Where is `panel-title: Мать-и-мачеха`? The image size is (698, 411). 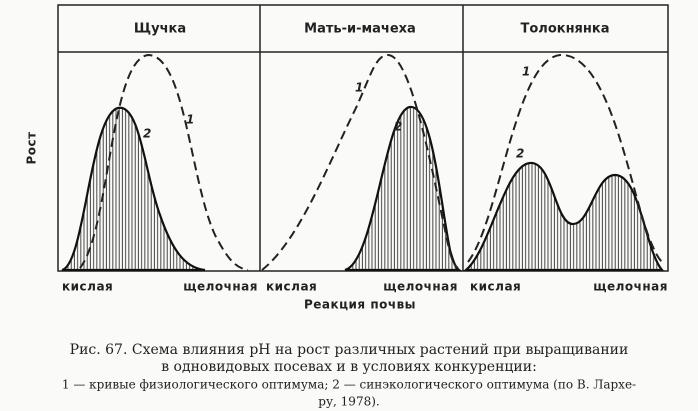 panel-title: Мать-и-мачеха is located at coordinates (360, 29).